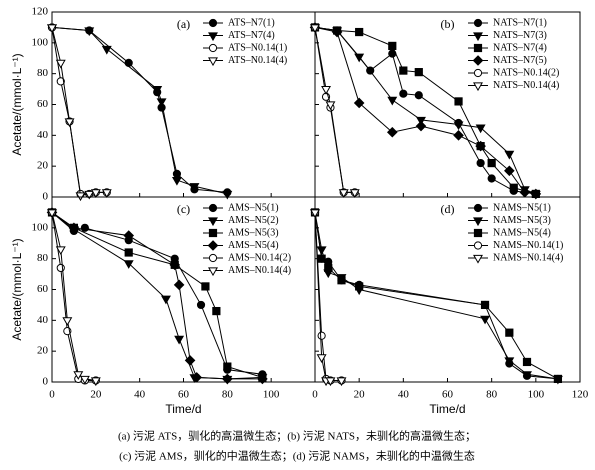 The width and height of the screenshot is (595, 470). Describe the element at coordinates (183, 24) in the screenshot. I see `panel-label: (a)` at that location.